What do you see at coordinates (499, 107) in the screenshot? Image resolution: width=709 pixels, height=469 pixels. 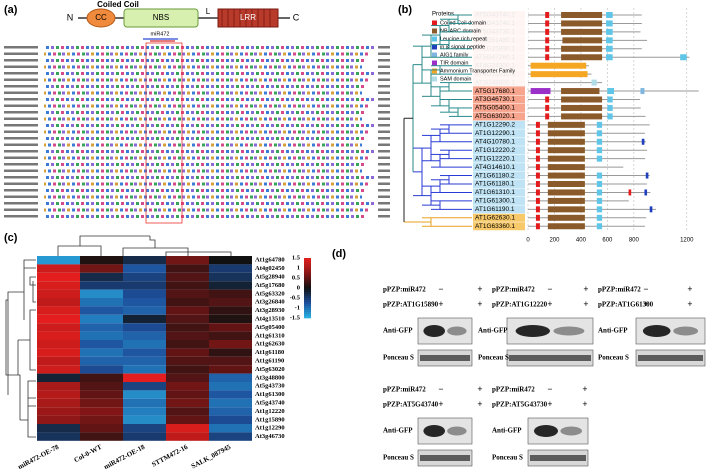 I see `label-highlight` at bounding box center [499, 107].